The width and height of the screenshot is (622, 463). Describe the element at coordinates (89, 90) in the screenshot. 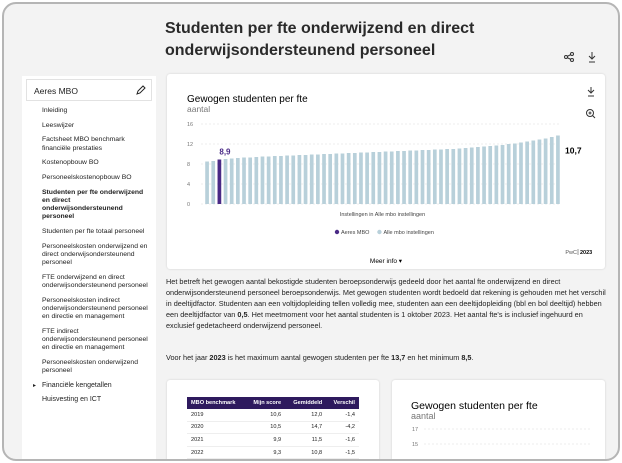

I see `institution-selector: Aeres MBO` at that location.